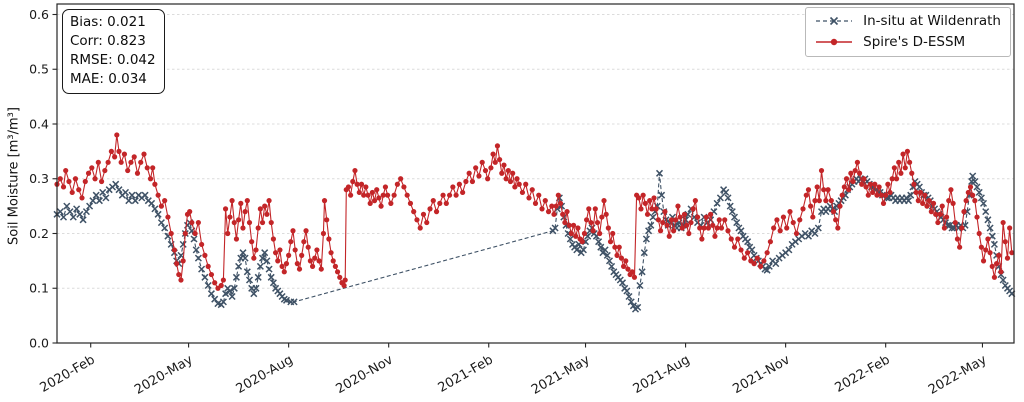 The image size is (1024, 402). I want to click on stat-corr: Corr: 0.823, so click(108, 41).